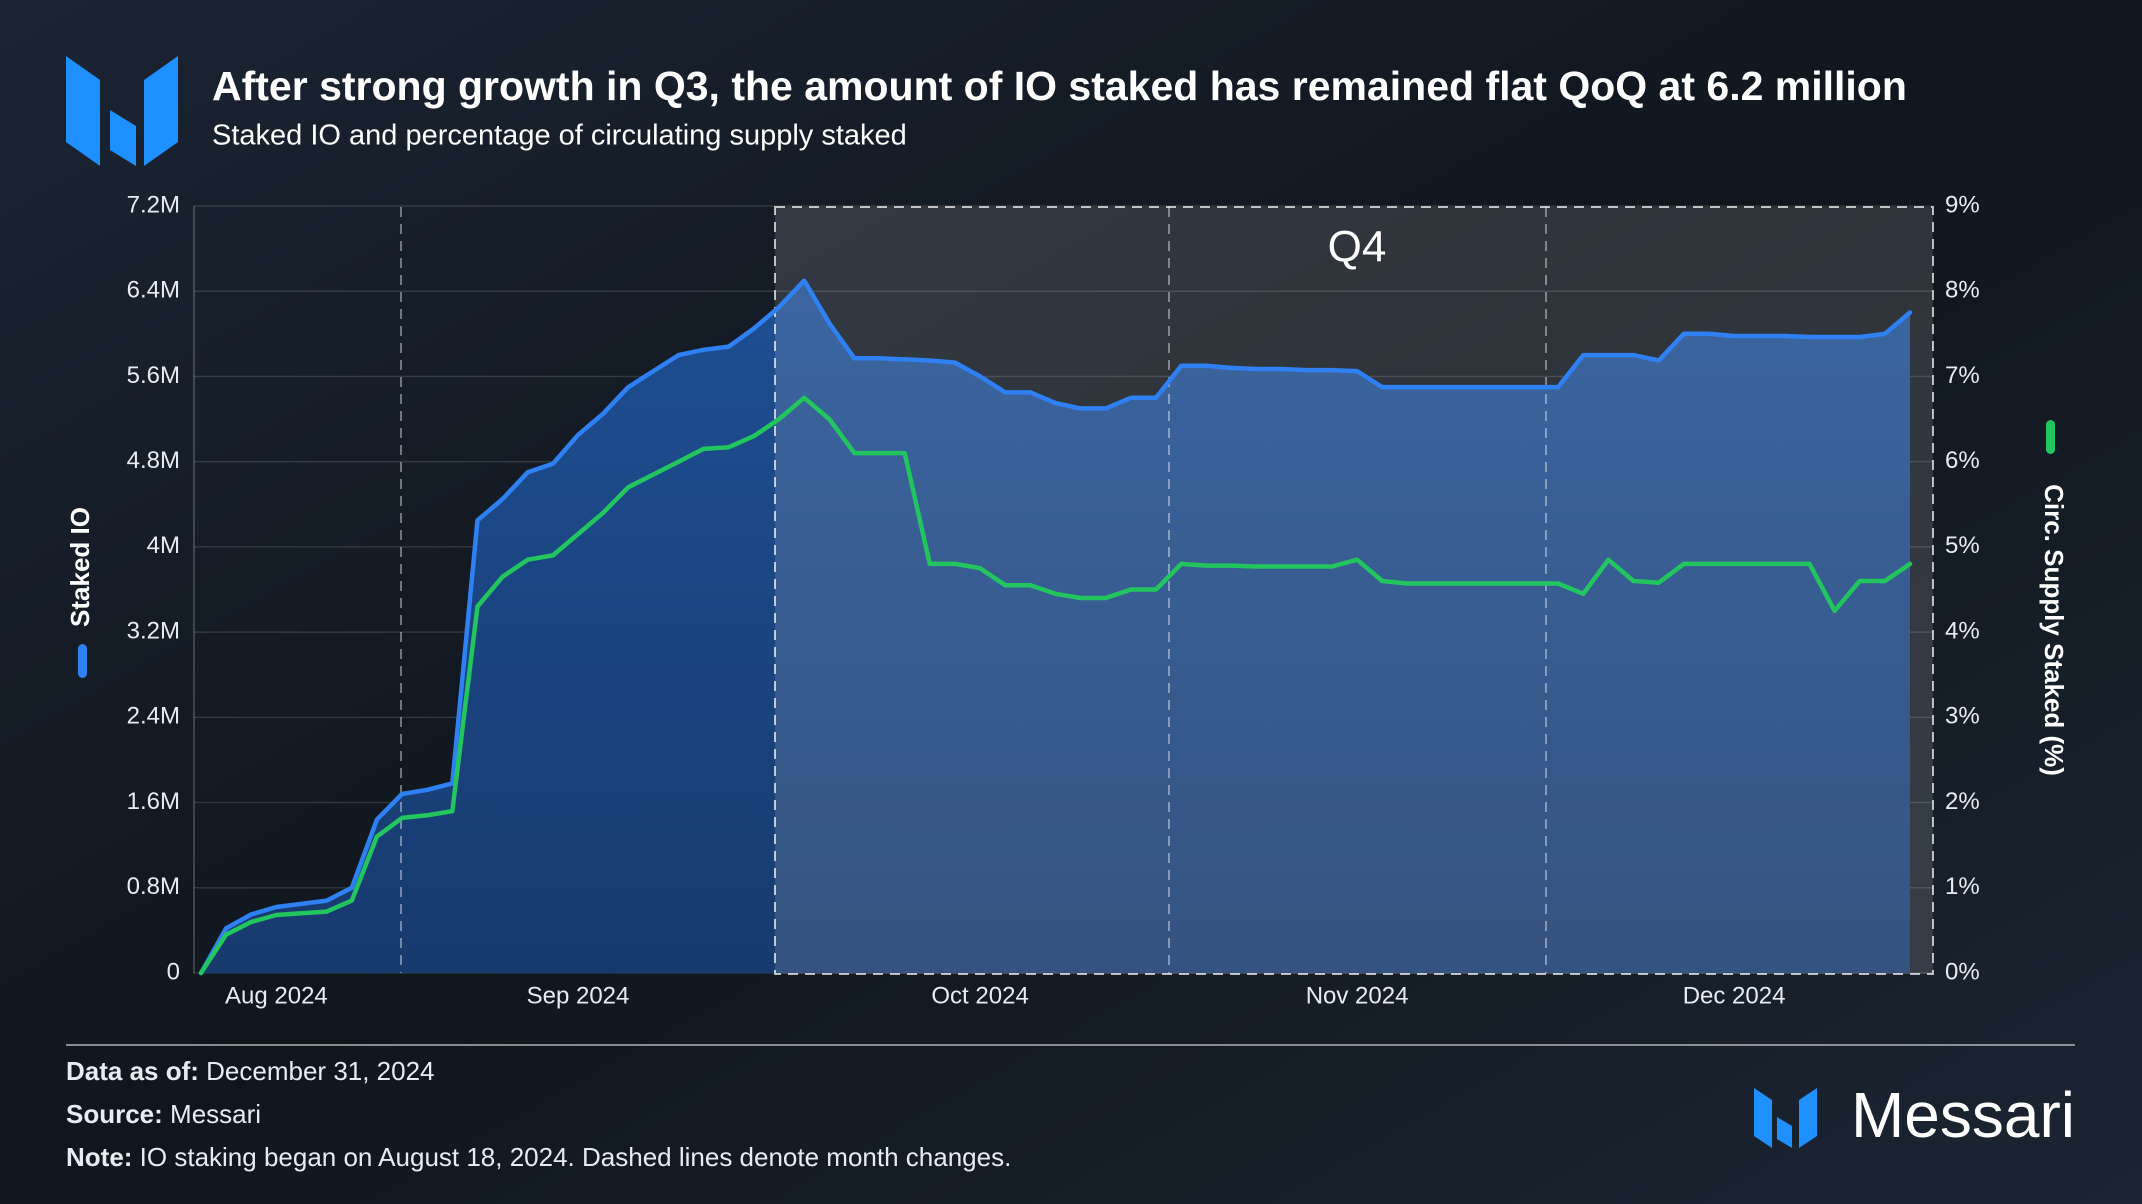 This screenshot has height=1204, width=2142. What do you see at coordinates (153, 460) in the screenshot?
I see `y-tick-label: 4.8M` at bounding box center [153, 460].